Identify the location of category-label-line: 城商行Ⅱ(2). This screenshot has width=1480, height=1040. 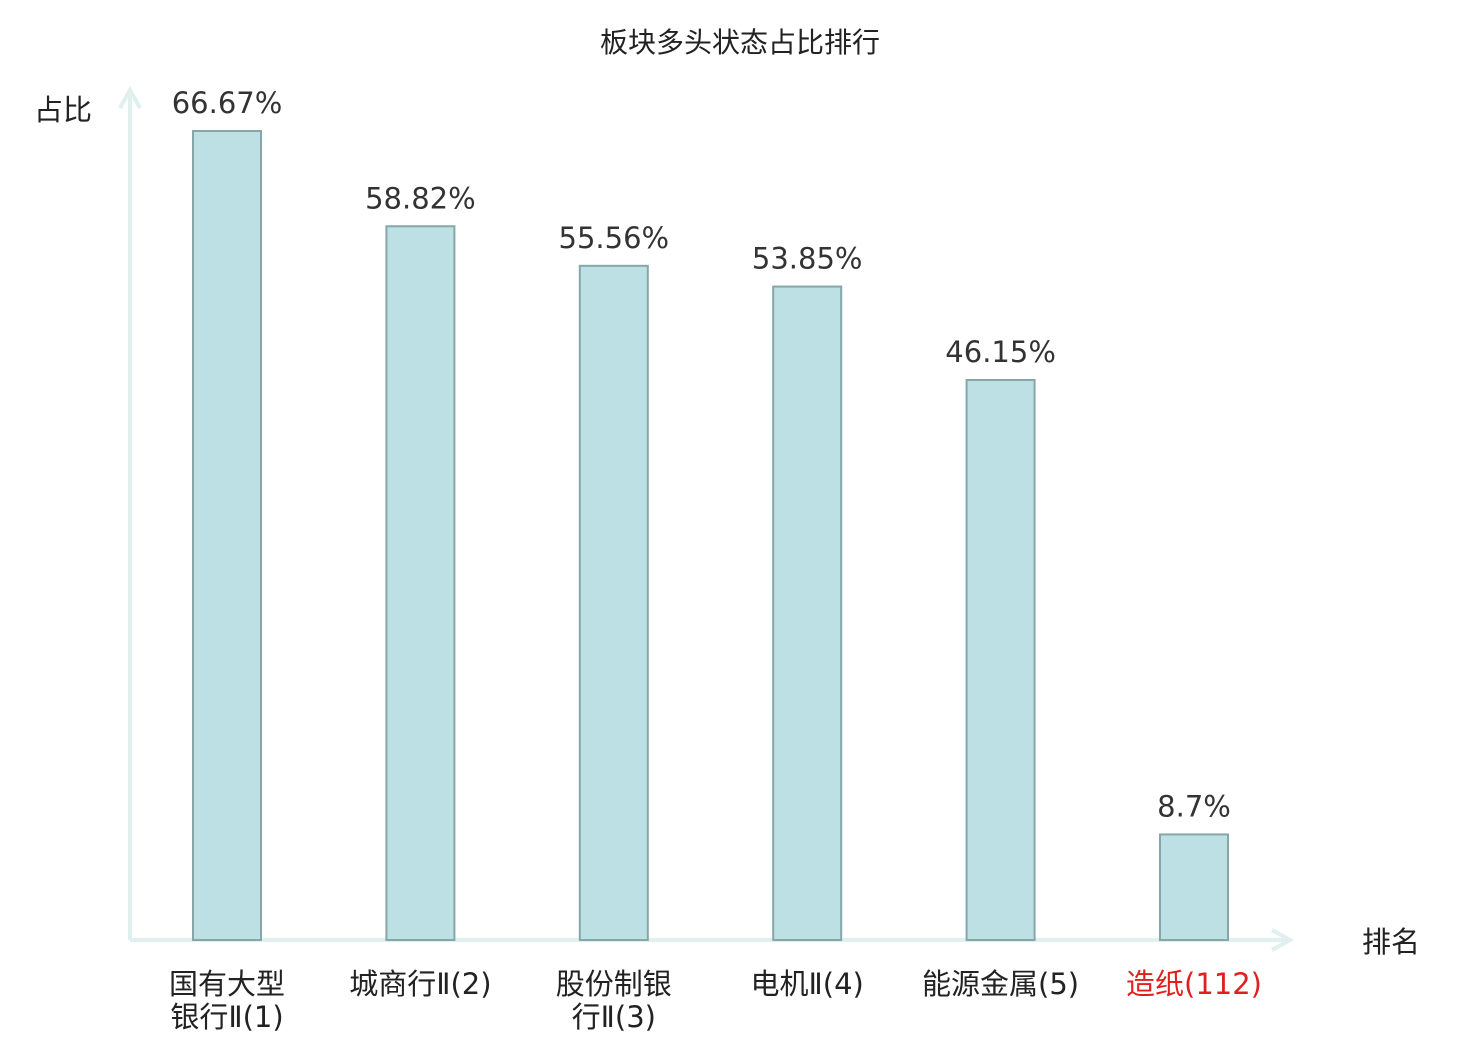
(420, 984).